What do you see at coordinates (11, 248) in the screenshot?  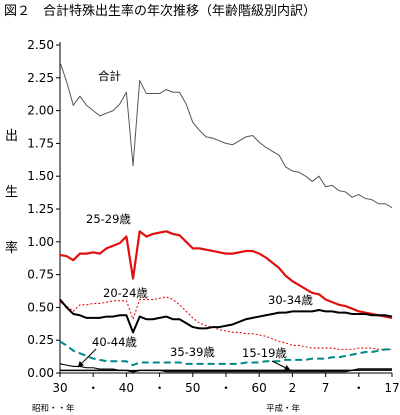 I see `y-axis-label-char-3: 率` at bounding box center [11, 248].